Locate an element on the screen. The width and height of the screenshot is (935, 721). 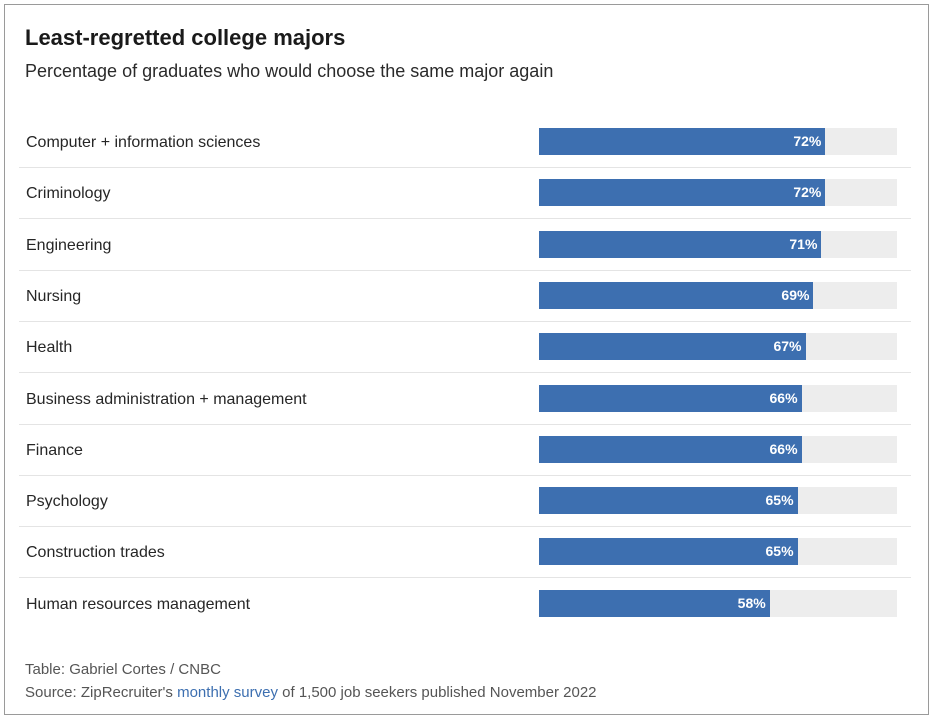
bar-track: 67% is located at coordinates (718, 347).